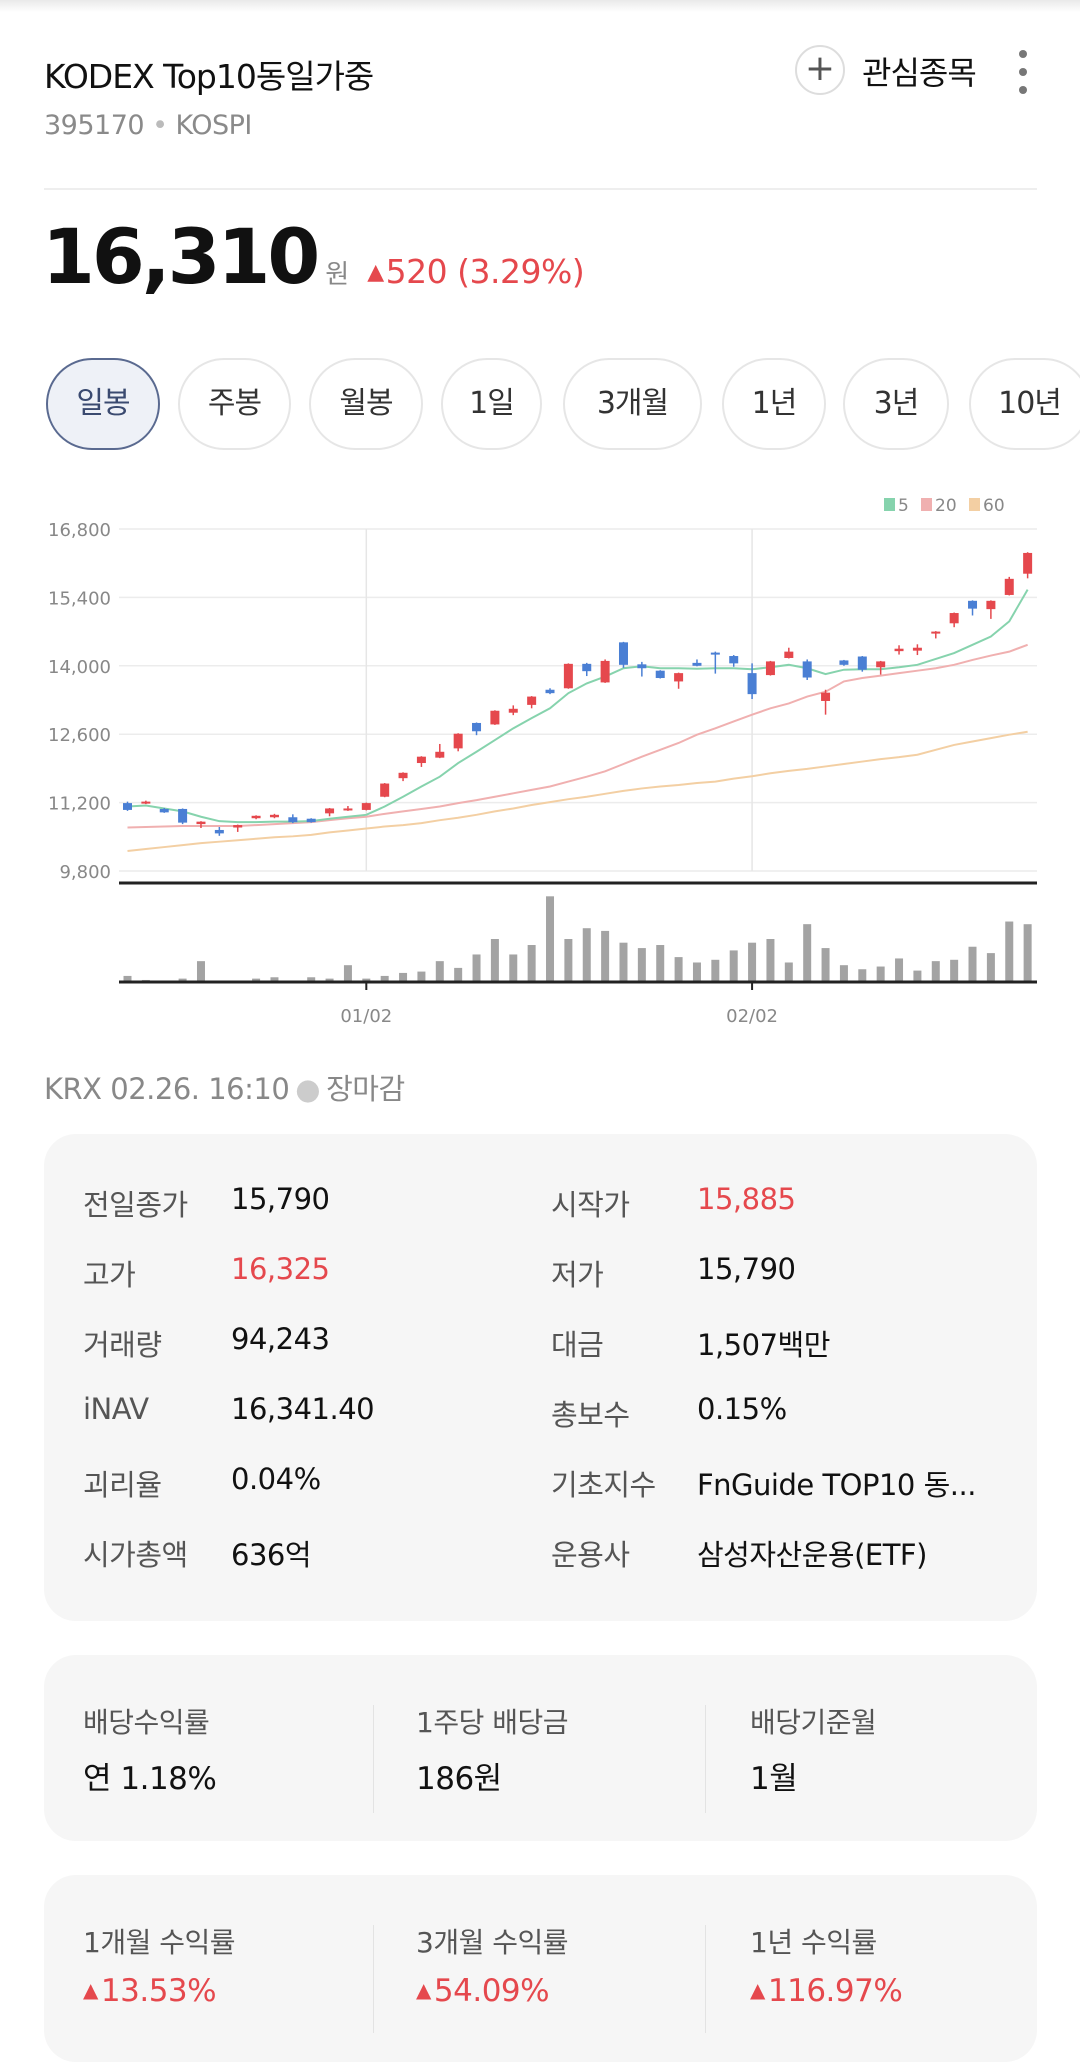 The width and height of the screenshot is (1080, 2072). I want to click on dividend-value-text: 1월, so click(774, 1779).